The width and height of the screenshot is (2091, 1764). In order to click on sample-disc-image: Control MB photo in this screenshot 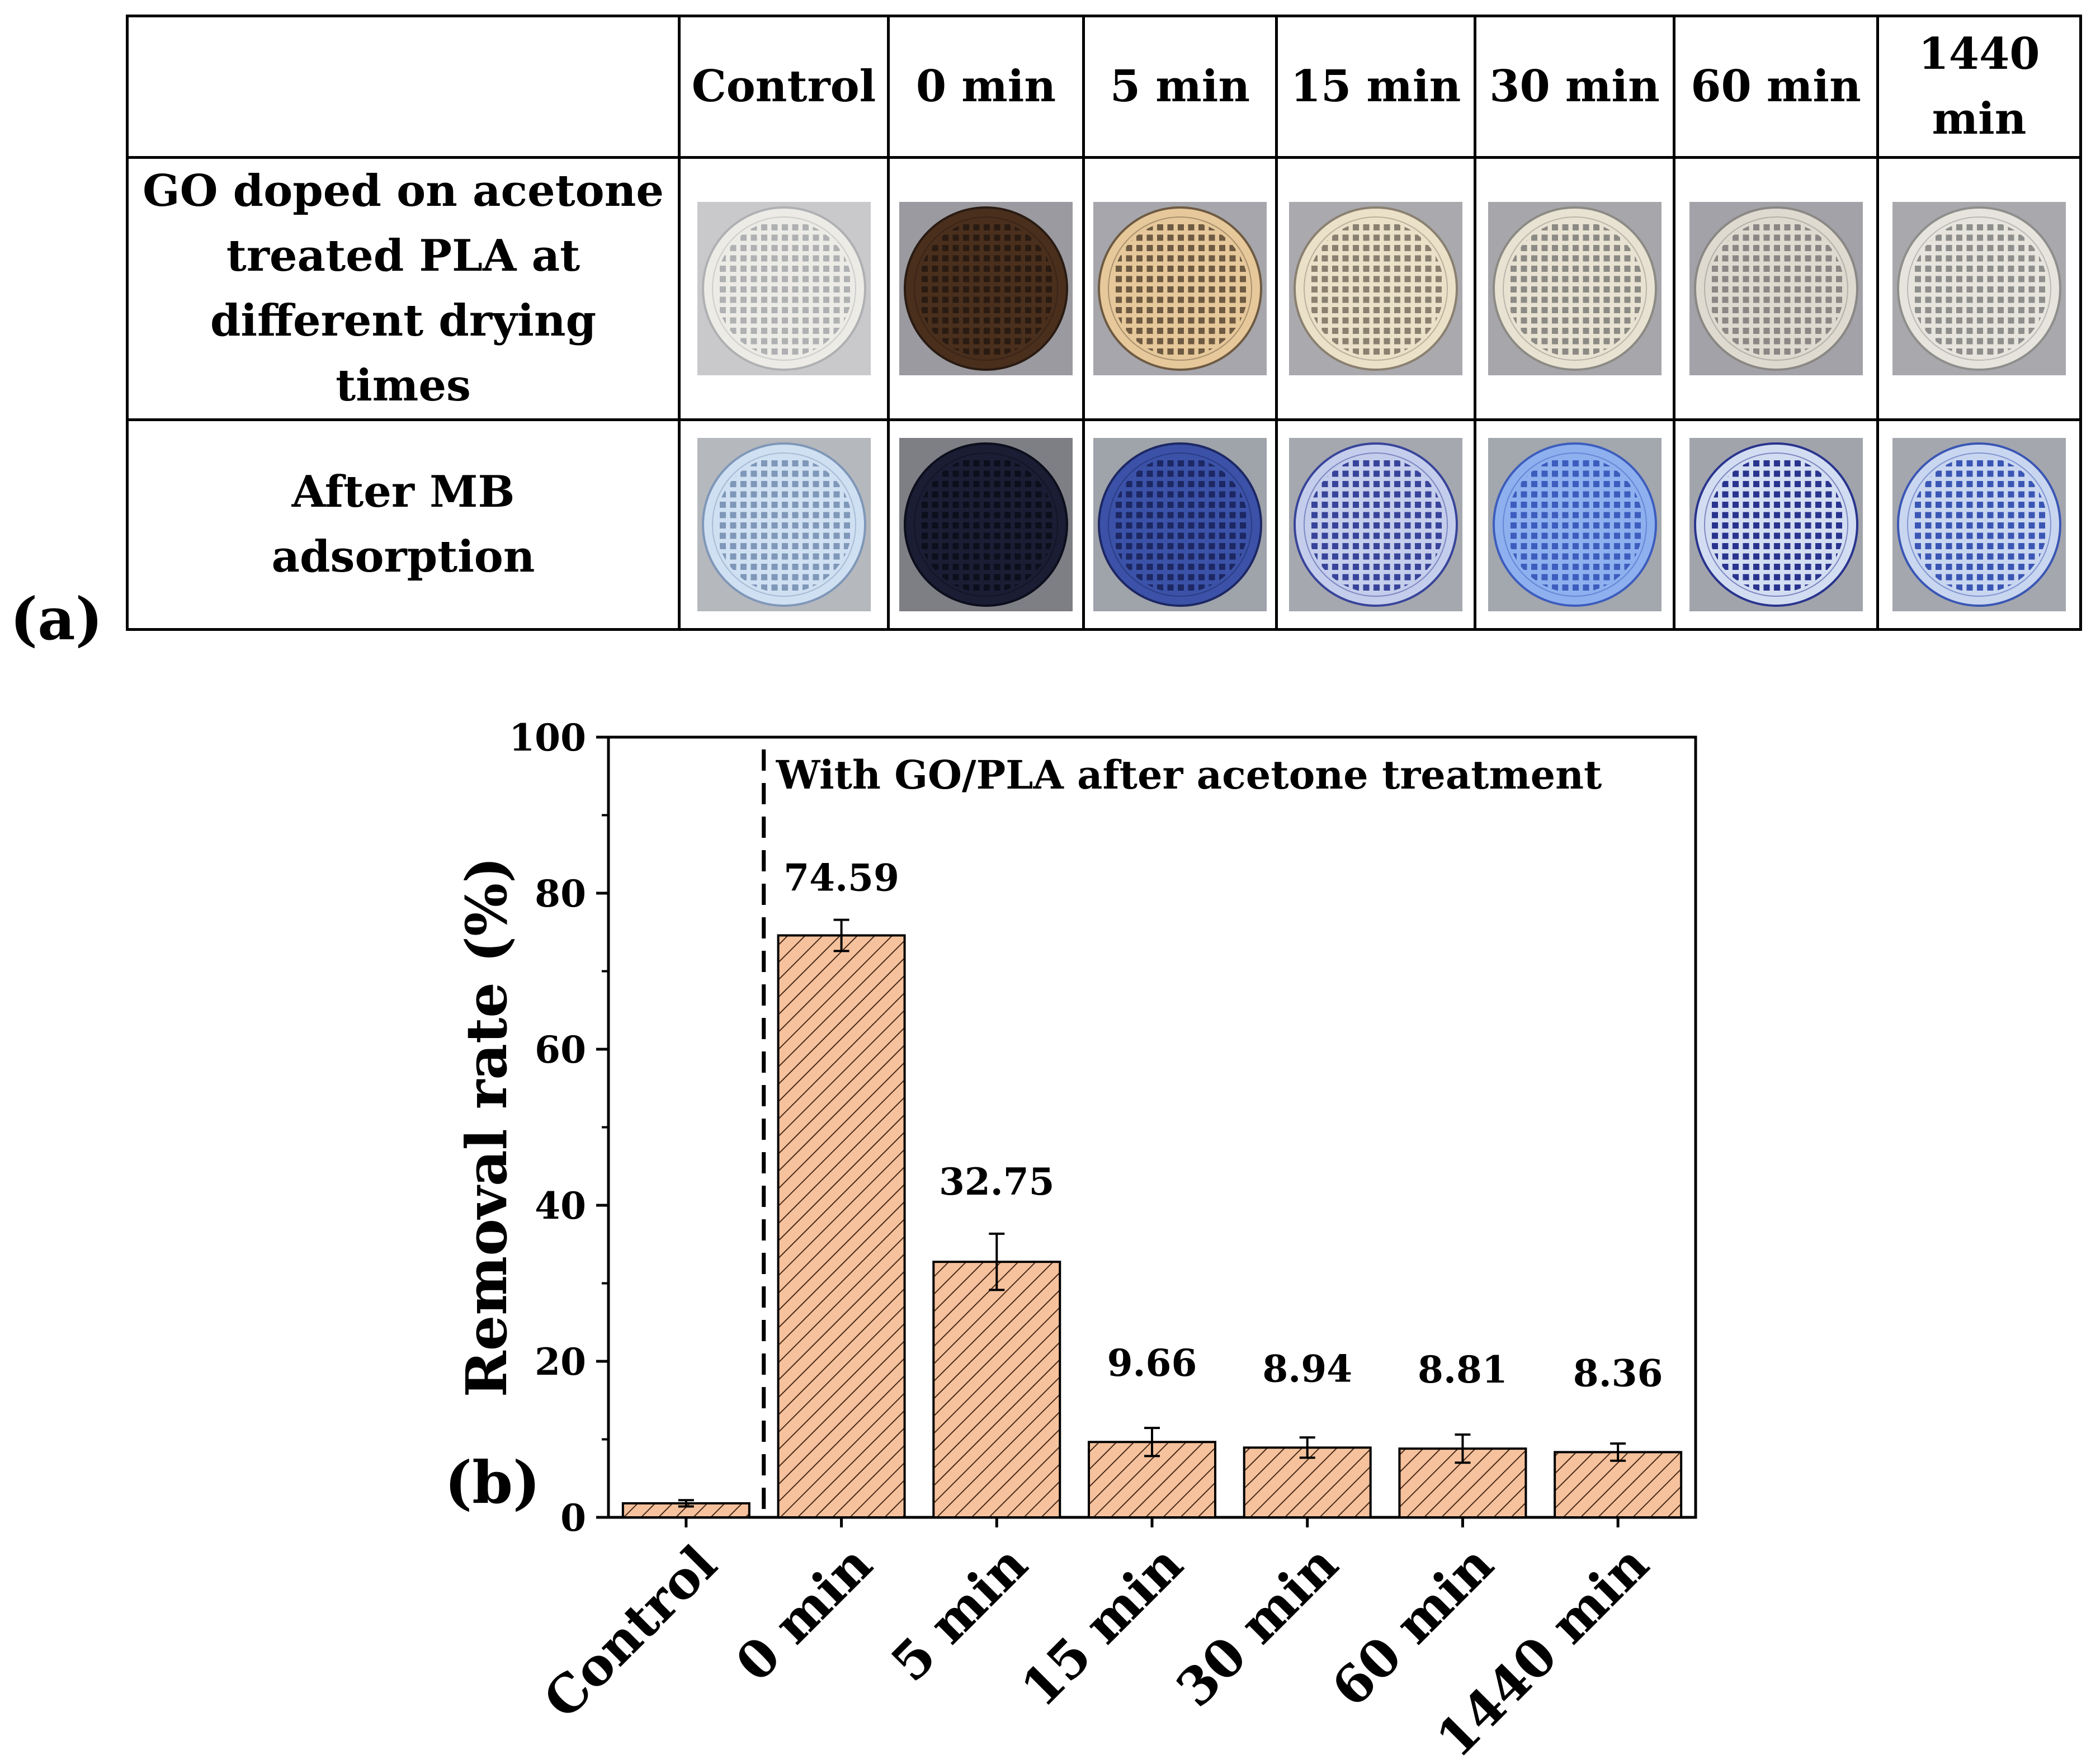, I will do `click(784, 524)`.